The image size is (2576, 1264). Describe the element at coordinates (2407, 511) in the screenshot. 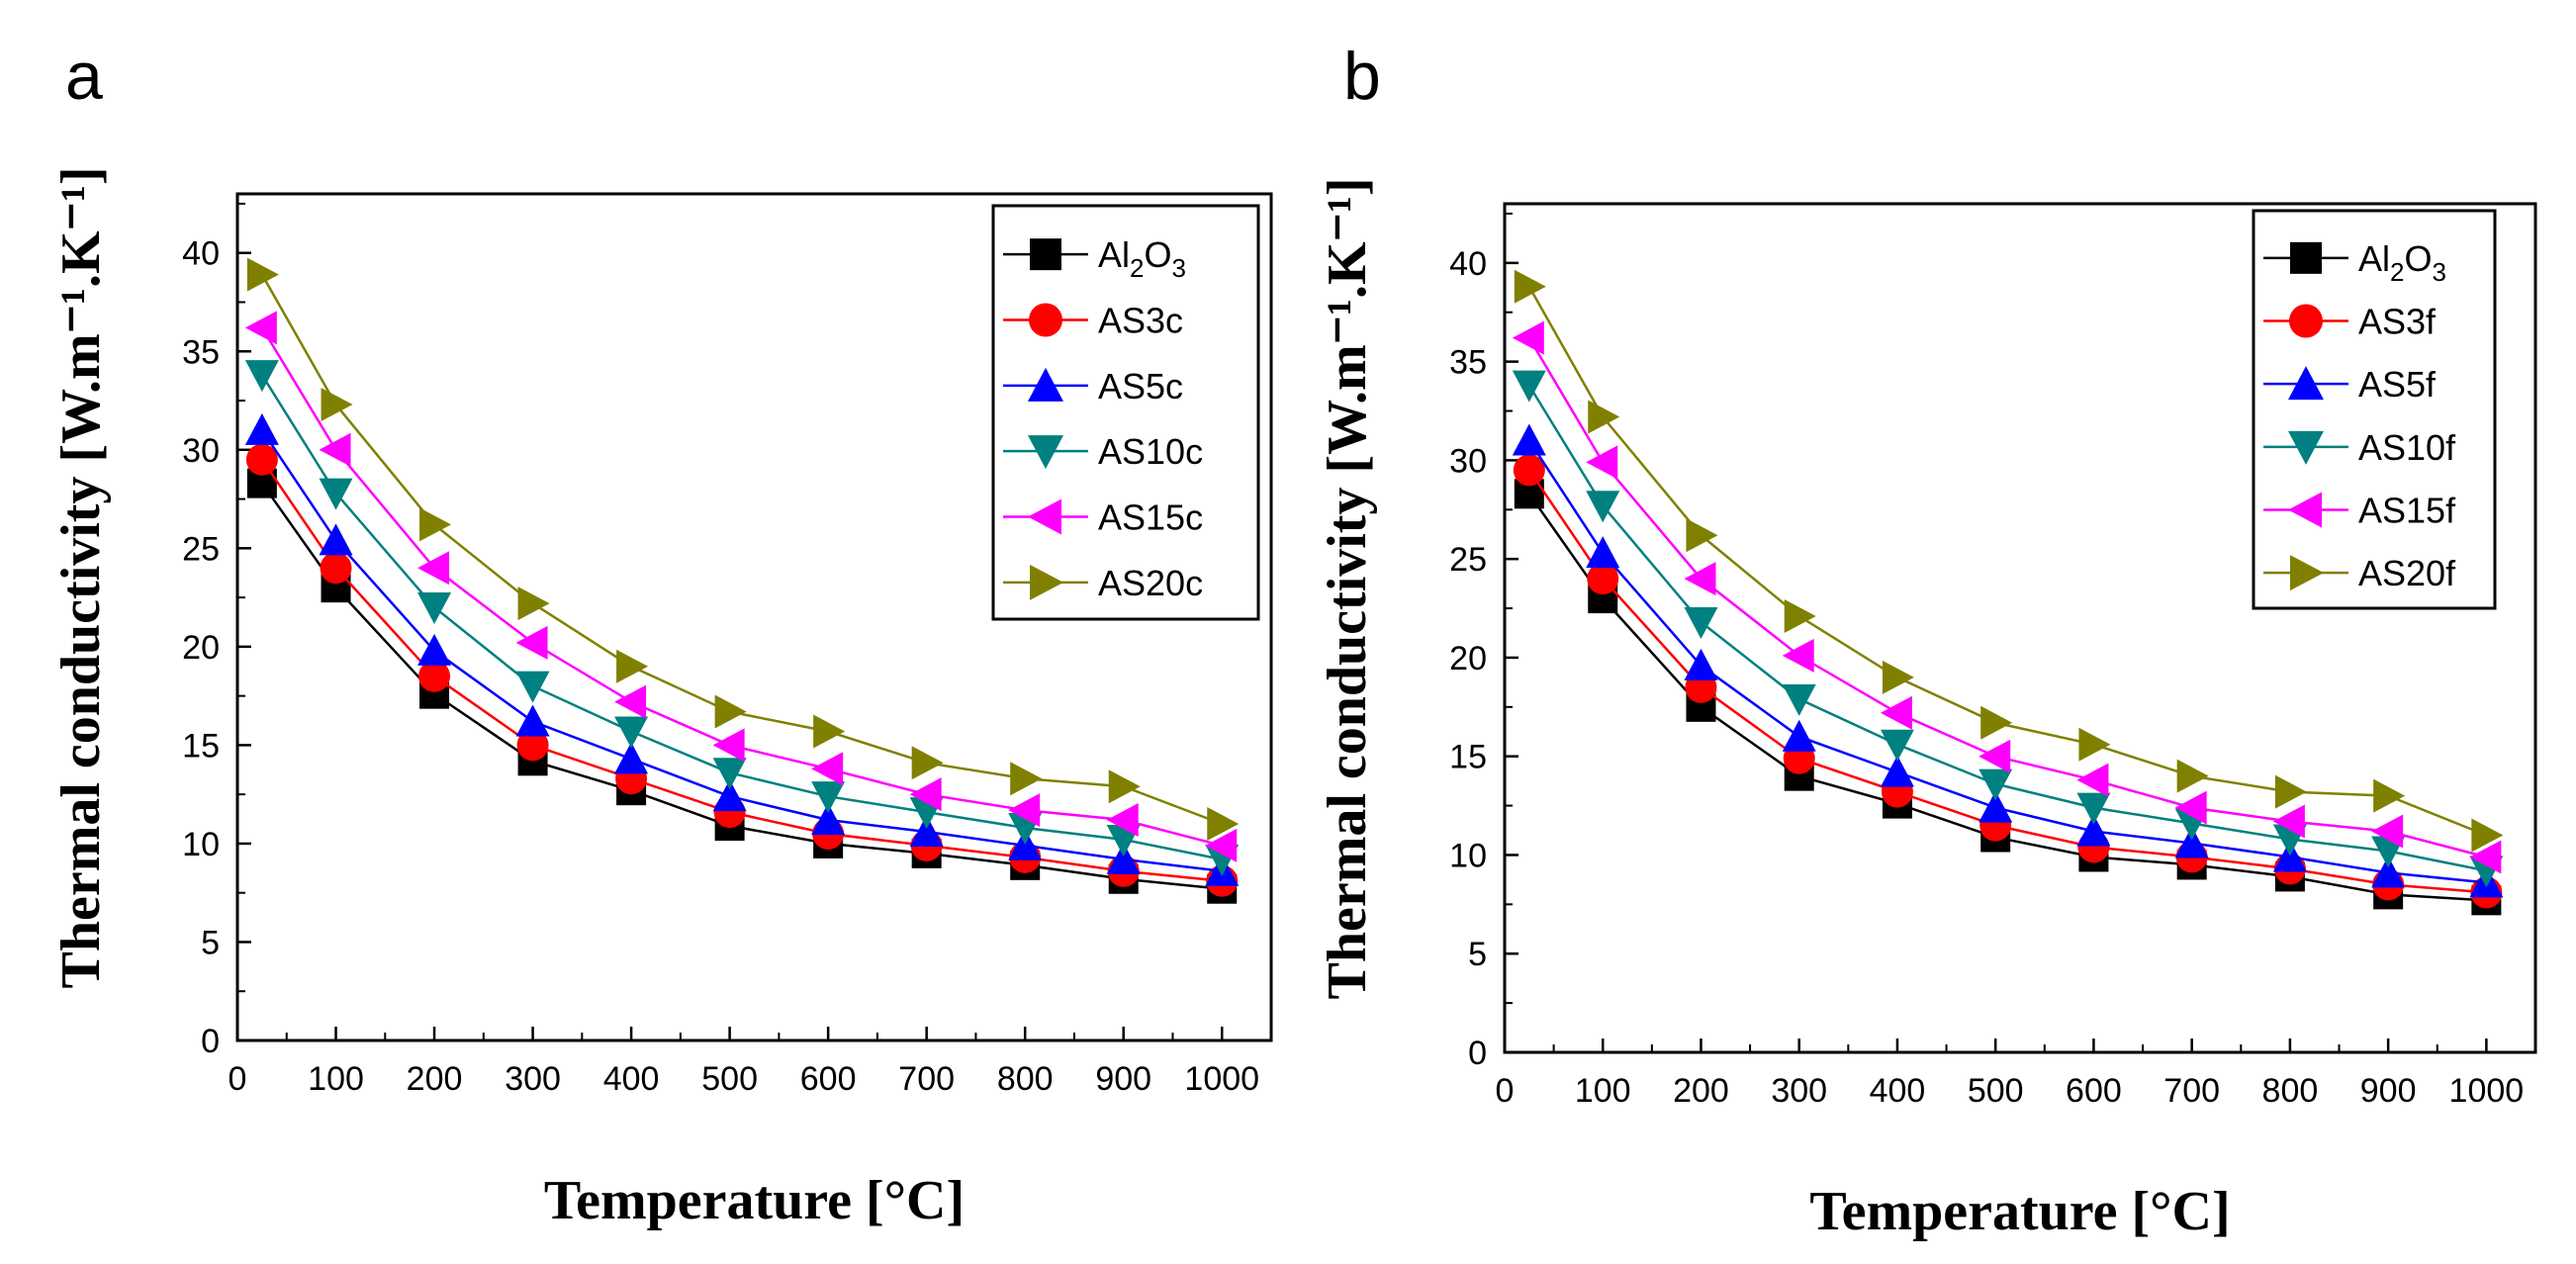

I see `legend-label-AS15f: AS15f` at that location.